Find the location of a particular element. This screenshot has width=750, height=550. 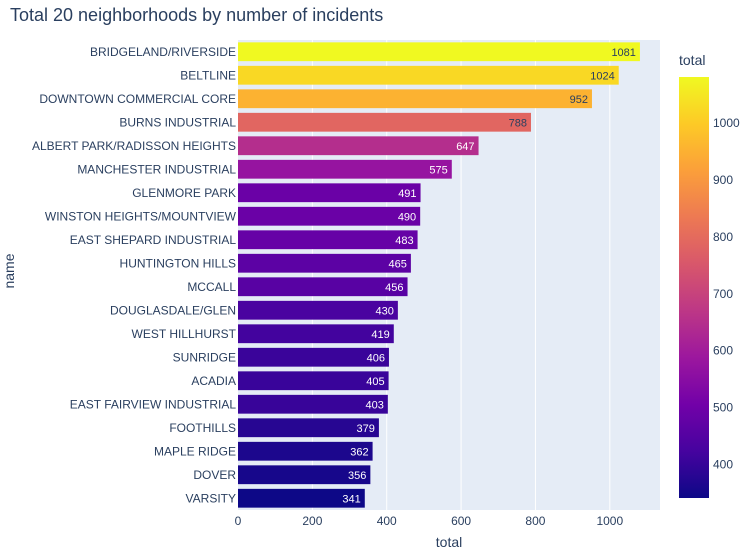

y-tick-label: DOUGLASDALE/GLEN is located at coordinates (173, 310).